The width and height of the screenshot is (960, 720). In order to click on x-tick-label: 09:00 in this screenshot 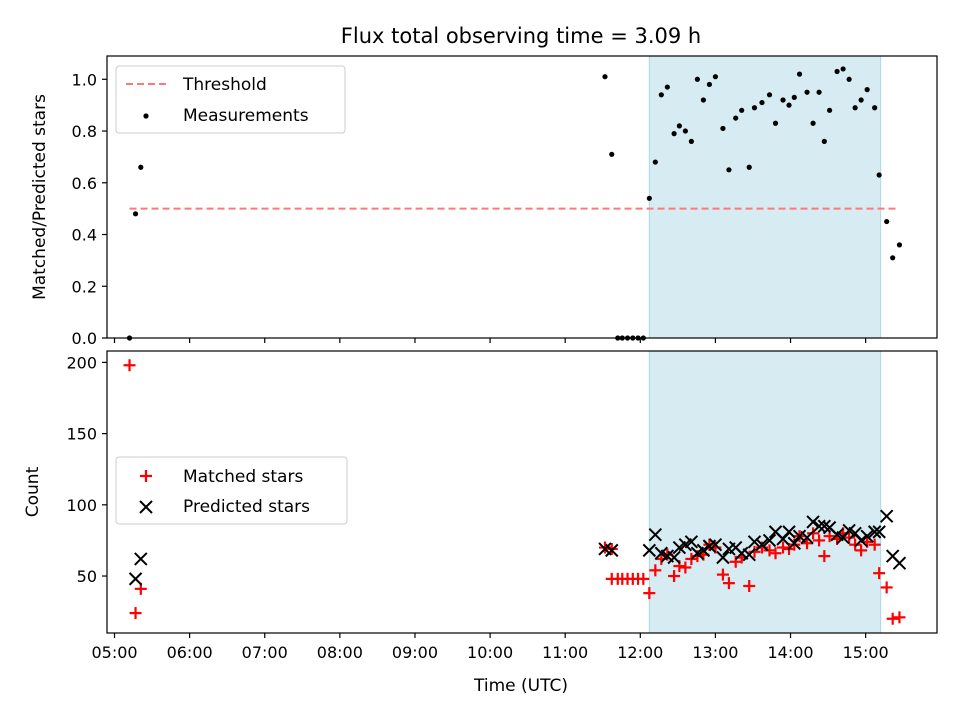, I will do `click(415, 652)`.